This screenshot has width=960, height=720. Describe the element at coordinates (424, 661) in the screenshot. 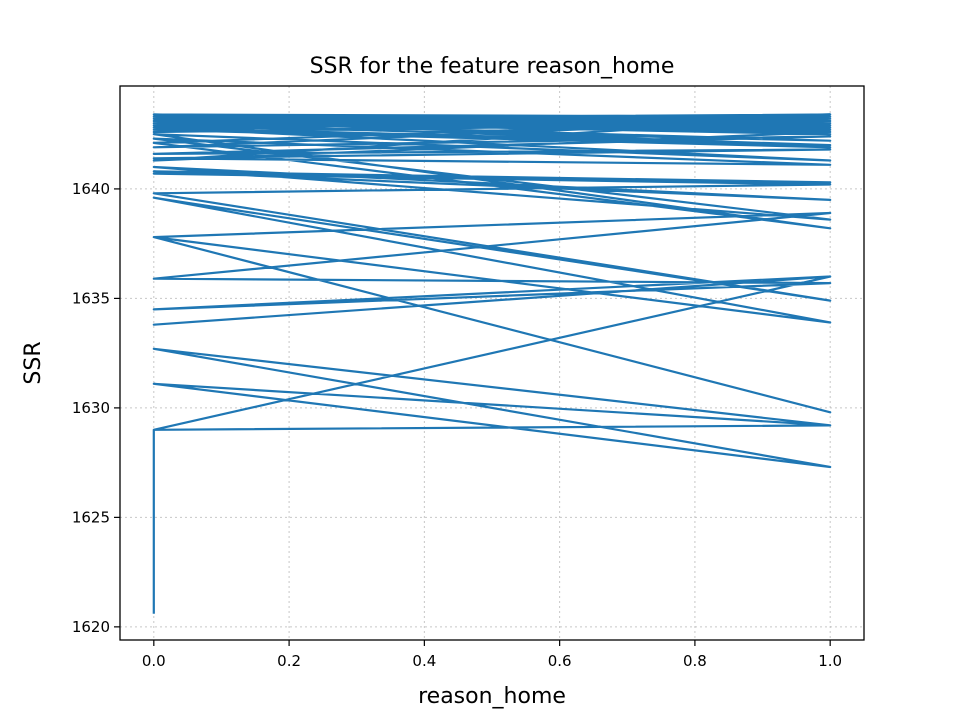

I see `x-tick-label: 0.4` at that location.